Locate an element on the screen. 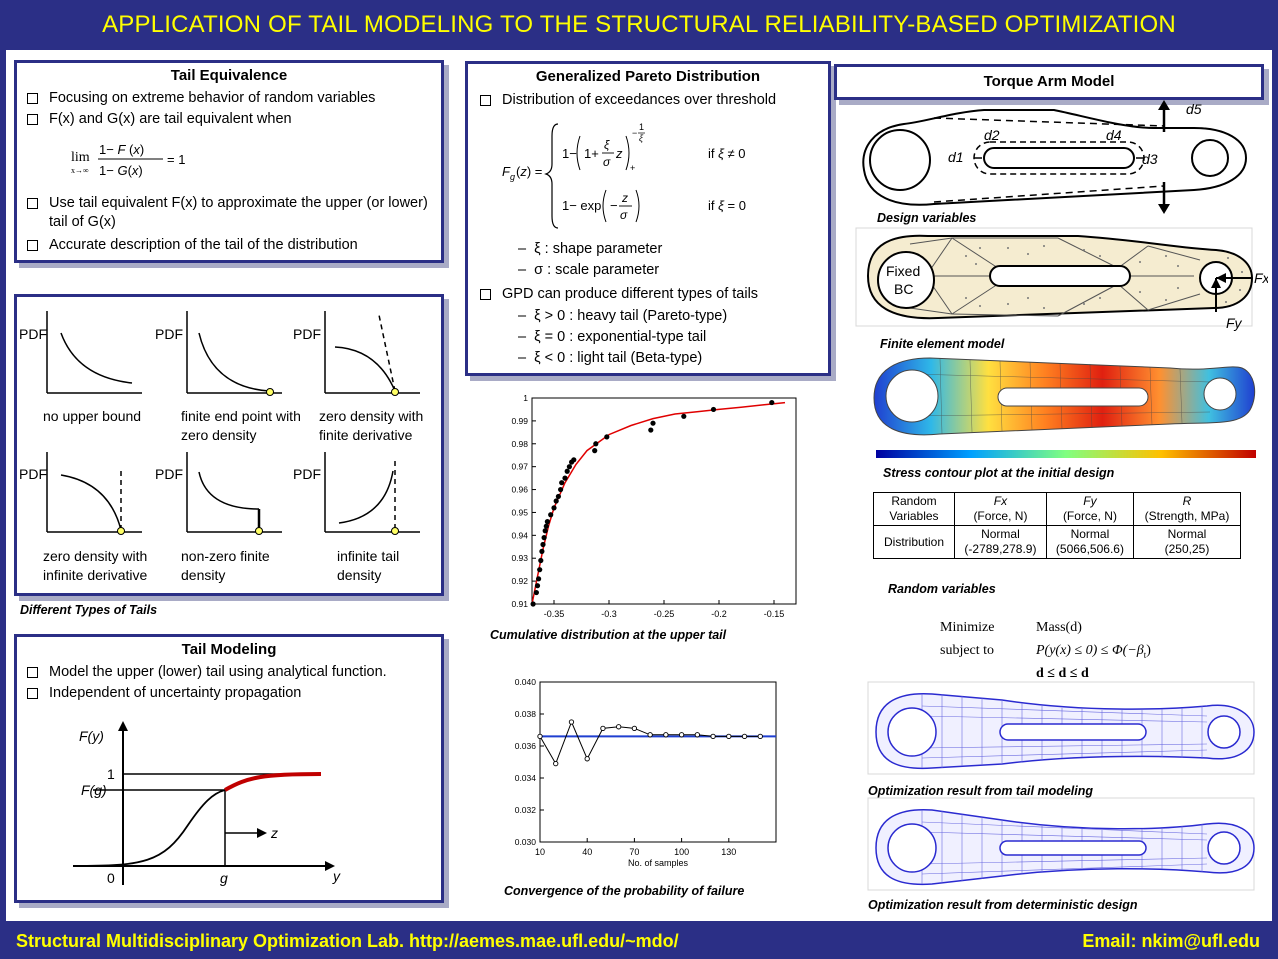 This screenshot has height=959, width=1278. gpd-type-light: – ξ < 0 : light tail (Beta-type) is located at coordinates (610, 358).